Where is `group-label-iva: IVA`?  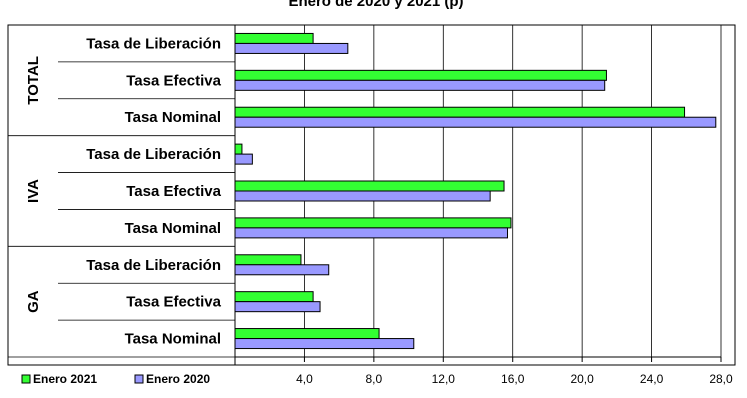
group-label-iva: IVA is located at coordinates (33, 191).